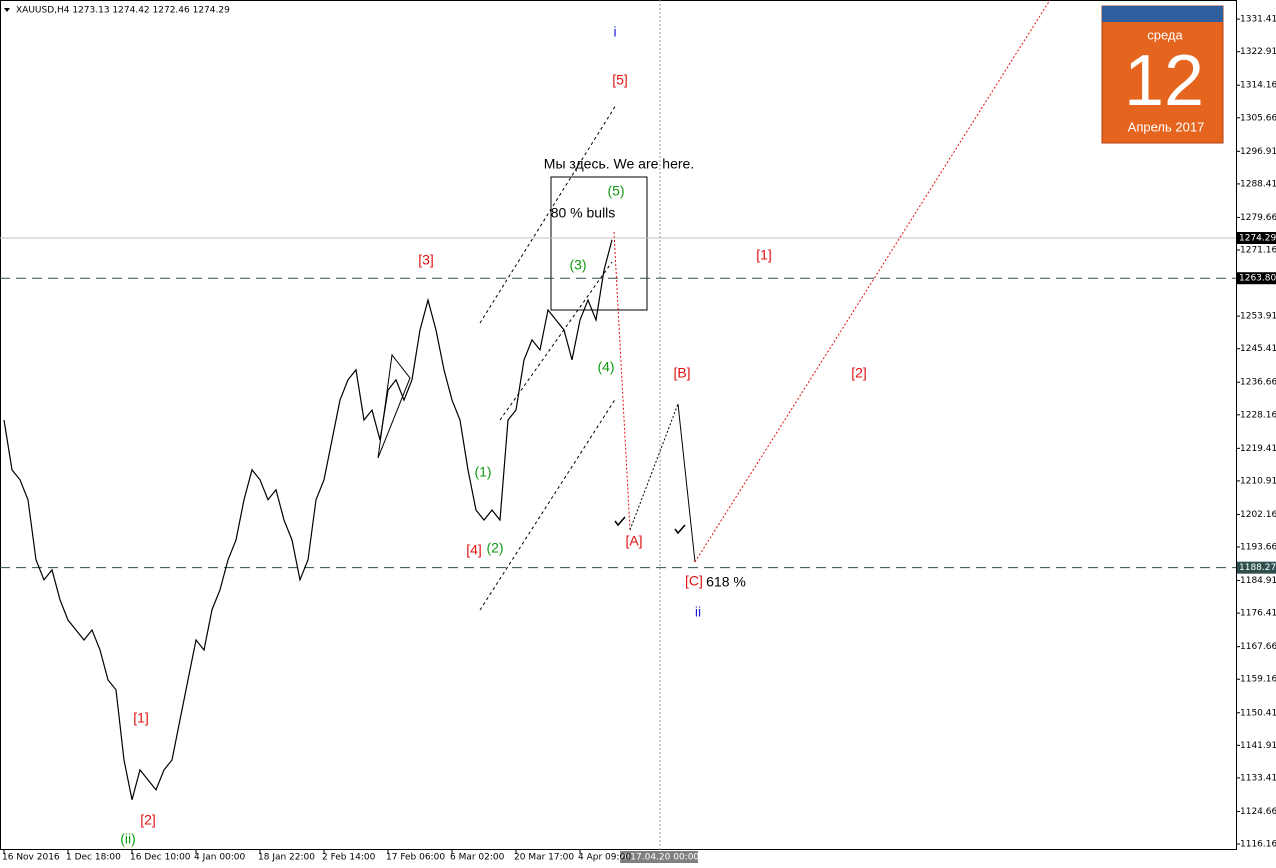 The height and width of the screenshot is (868, 1276). Describe the element at coordinates (1258, 680) in the screenshot. I see `y-tick-label: 1159.16` at that location.